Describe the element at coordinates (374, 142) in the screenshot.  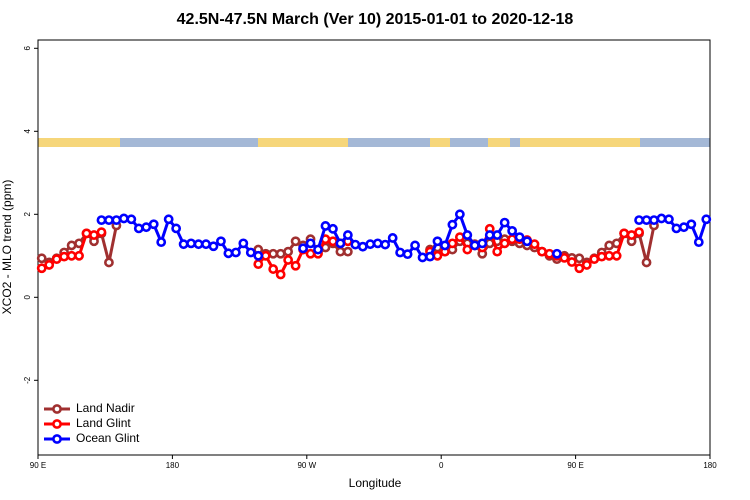
I see `ocean-strip` at that location.